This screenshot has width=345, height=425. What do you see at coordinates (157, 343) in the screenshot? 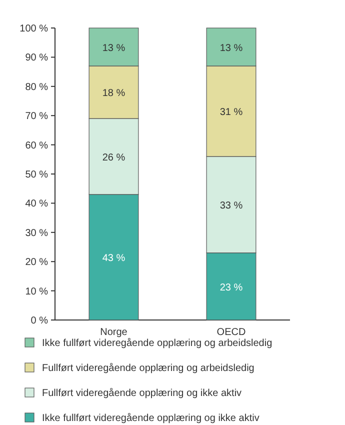
I see `legend-label: Ikke fullført videregående opplæring og arbeidsledig` at bounding box center [157, 343].